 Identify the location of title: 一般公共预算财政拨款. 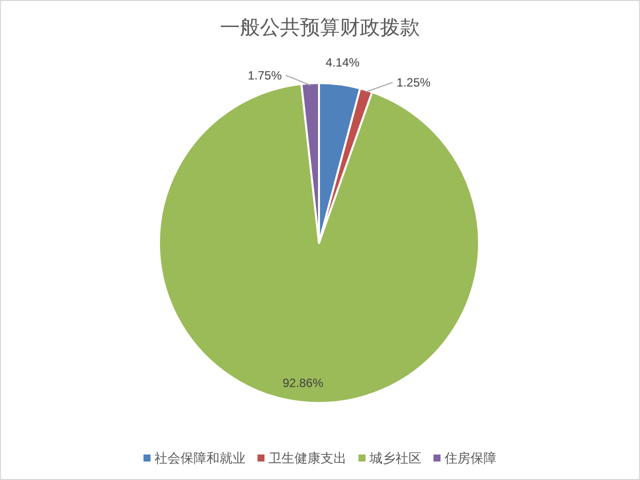
(320, 28).